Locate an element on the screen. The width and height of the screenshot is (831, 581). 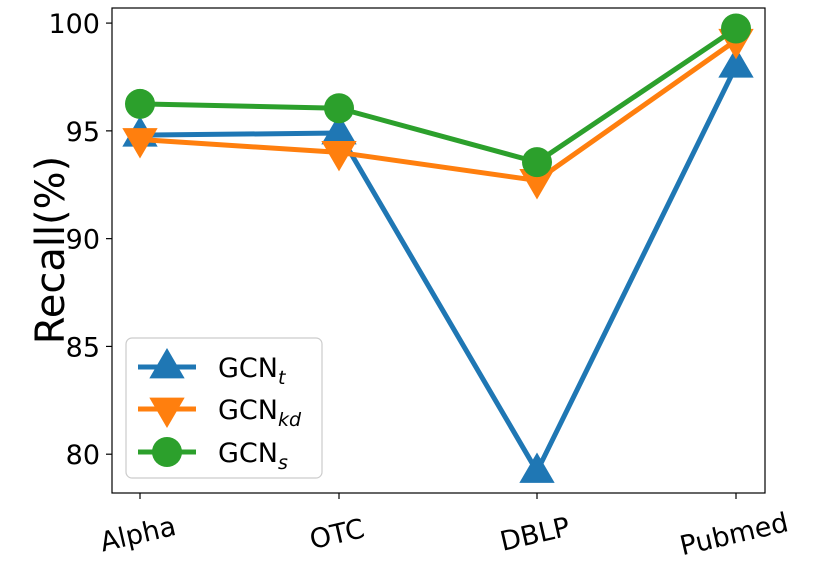
y-axis-label: Recall(%) is located at coordinates (51, 250).